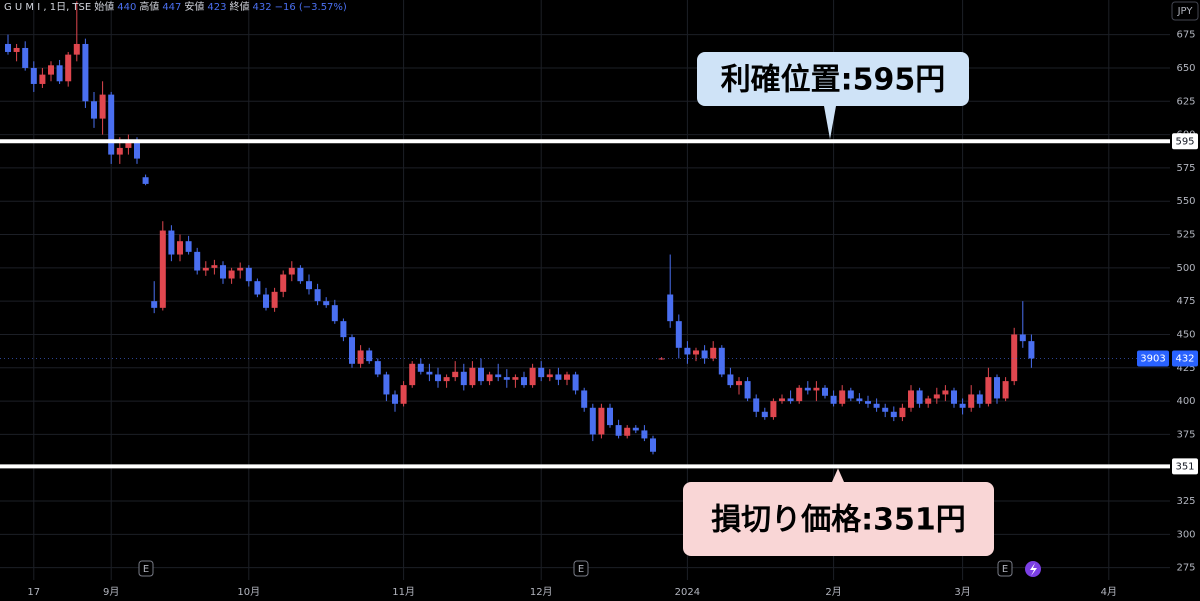 The image size is (1200, 601). What do you see at coordinates (1185, 501) in the screenshot?
I see `y-tick-label: 325` at bounding box center [1185, 501].